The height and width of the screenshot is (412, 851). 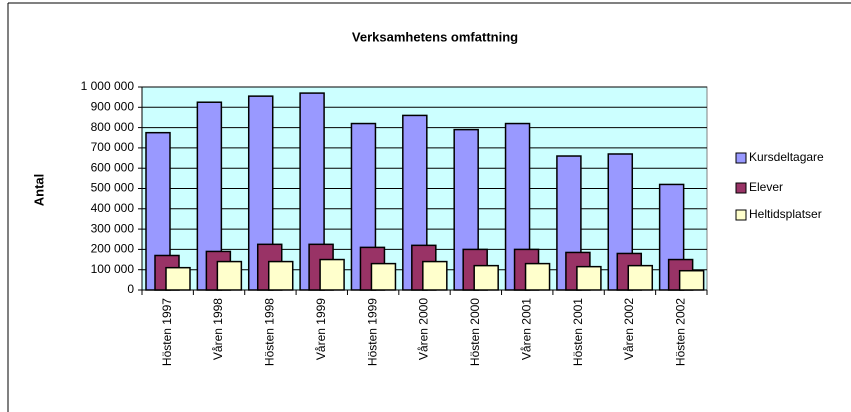 What do you see at coordinates (786, 157) in the screenshot?
I see `legend-label: Kursdeltagare` at bounding box center [786, 157].